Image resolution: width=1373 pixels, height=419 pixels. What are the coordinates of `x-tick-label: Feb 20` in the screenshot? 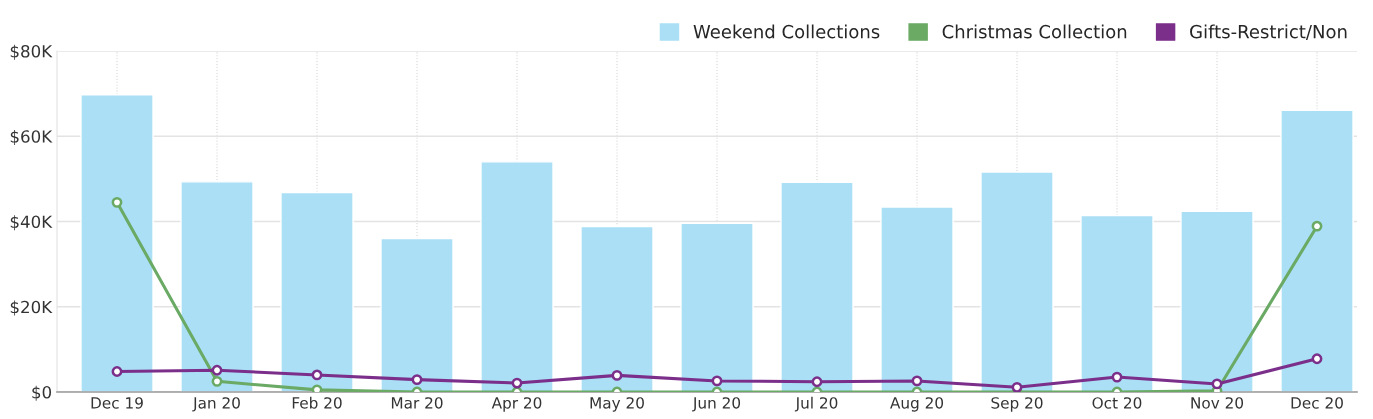 It's located at (317, 402).